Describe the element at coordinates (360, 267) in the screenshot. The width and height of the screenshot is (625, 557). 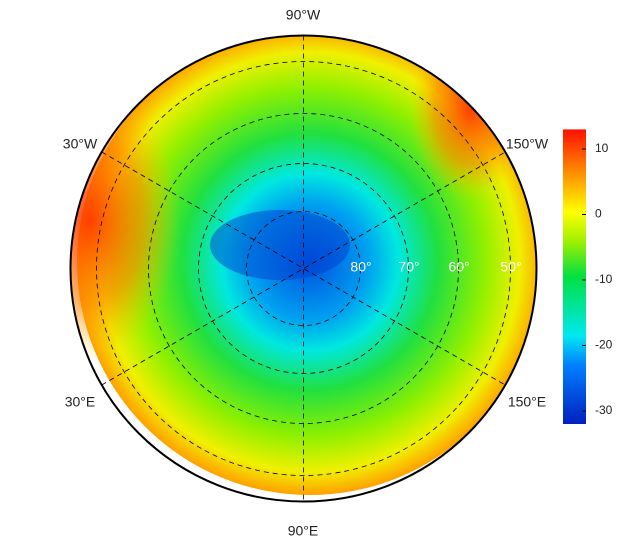
I see `latitude-label: 80°` at that location.